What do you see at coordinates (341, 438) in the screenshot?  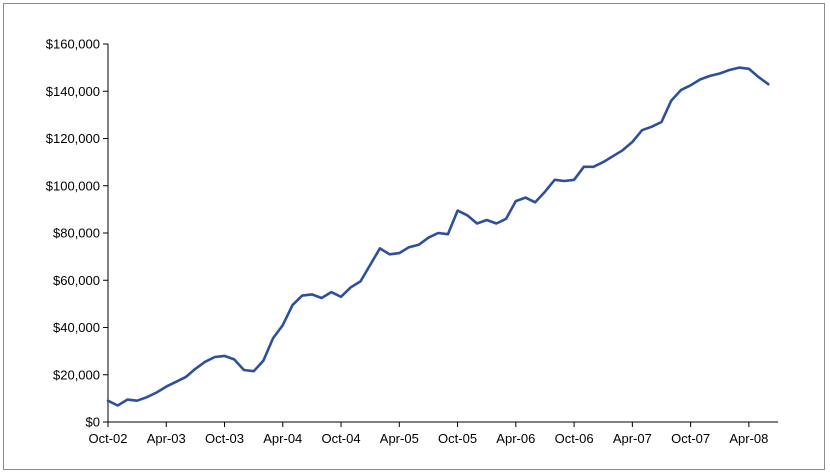 I see `x-tick-label: Oct-04` at bounding box center [341, 438].